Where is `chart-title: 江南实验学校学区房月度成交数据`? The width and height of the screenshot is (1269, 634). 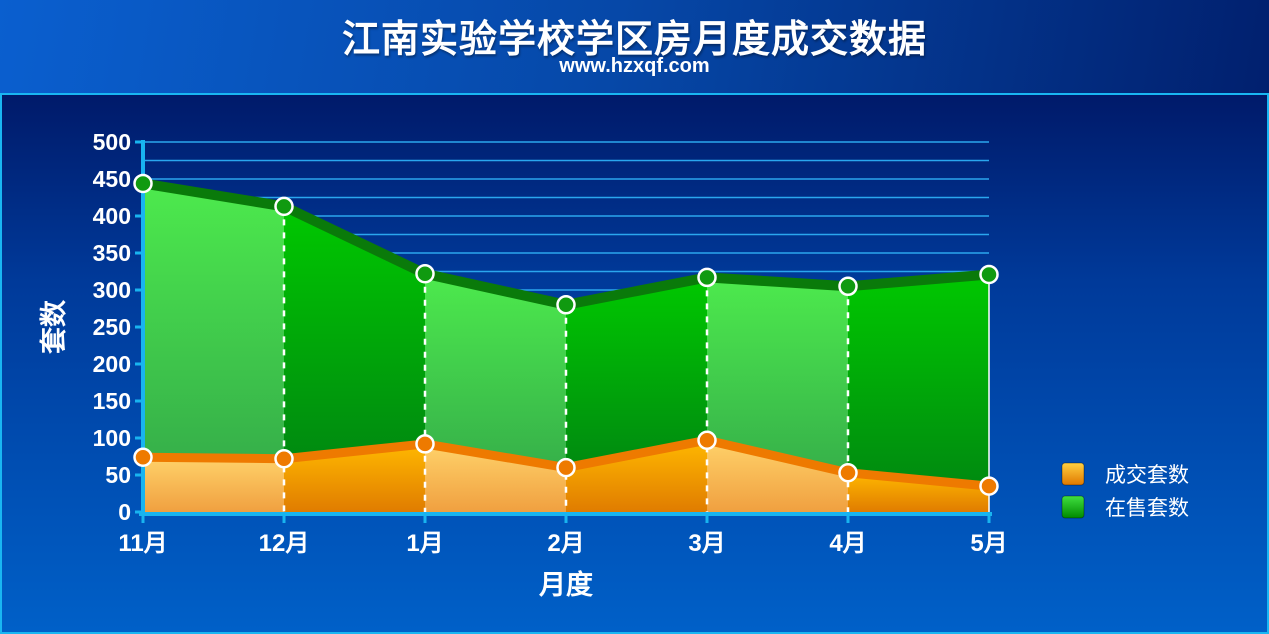 chart-title: 江南实验学校学区房月度成交数据 is located at coordinates (634, 38).